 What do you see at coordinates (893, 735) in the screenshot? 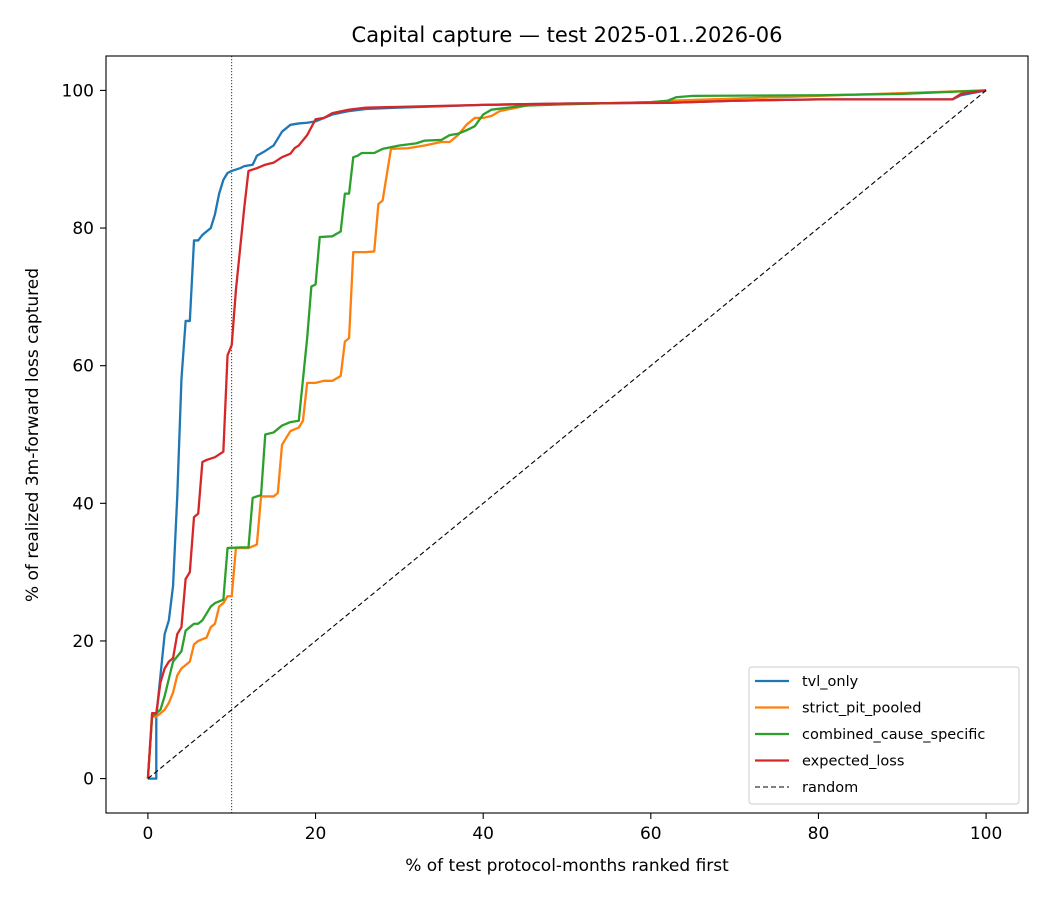
I see `legend-label-combined-cause-specific: combined_cause_specific` at bounding box center [893, 735].